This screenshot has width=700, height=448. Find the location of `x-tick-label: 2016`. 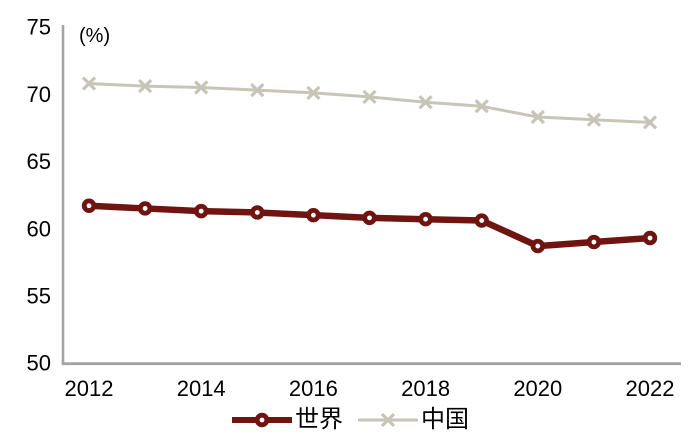

x-tick-label: 2016 is located at coordinates (313, 388).